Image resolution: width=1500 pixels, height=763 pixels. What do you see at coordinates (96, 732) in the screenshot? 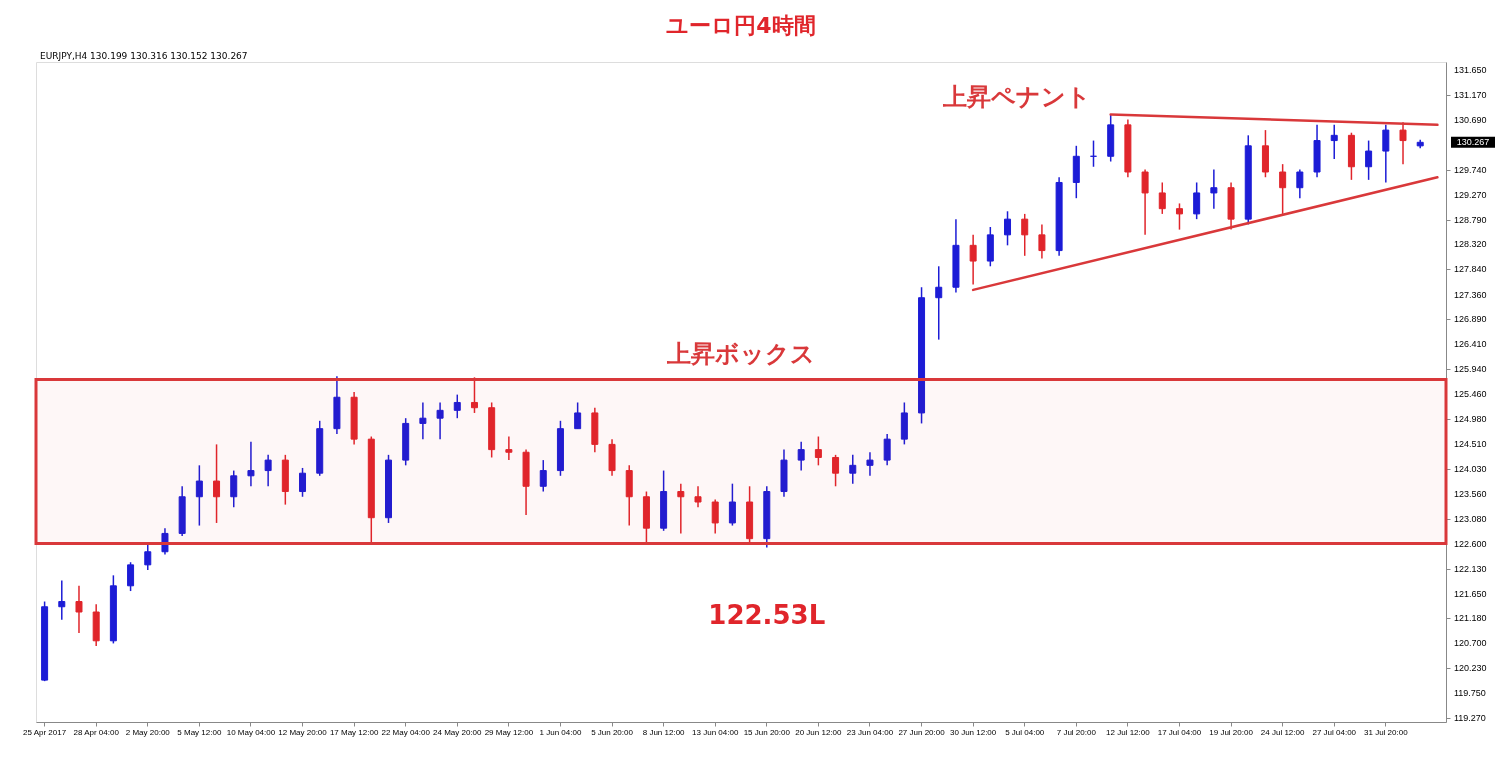
I see `x-tick-label: 28 Apr 04:00` at bounding box center [96, 732].